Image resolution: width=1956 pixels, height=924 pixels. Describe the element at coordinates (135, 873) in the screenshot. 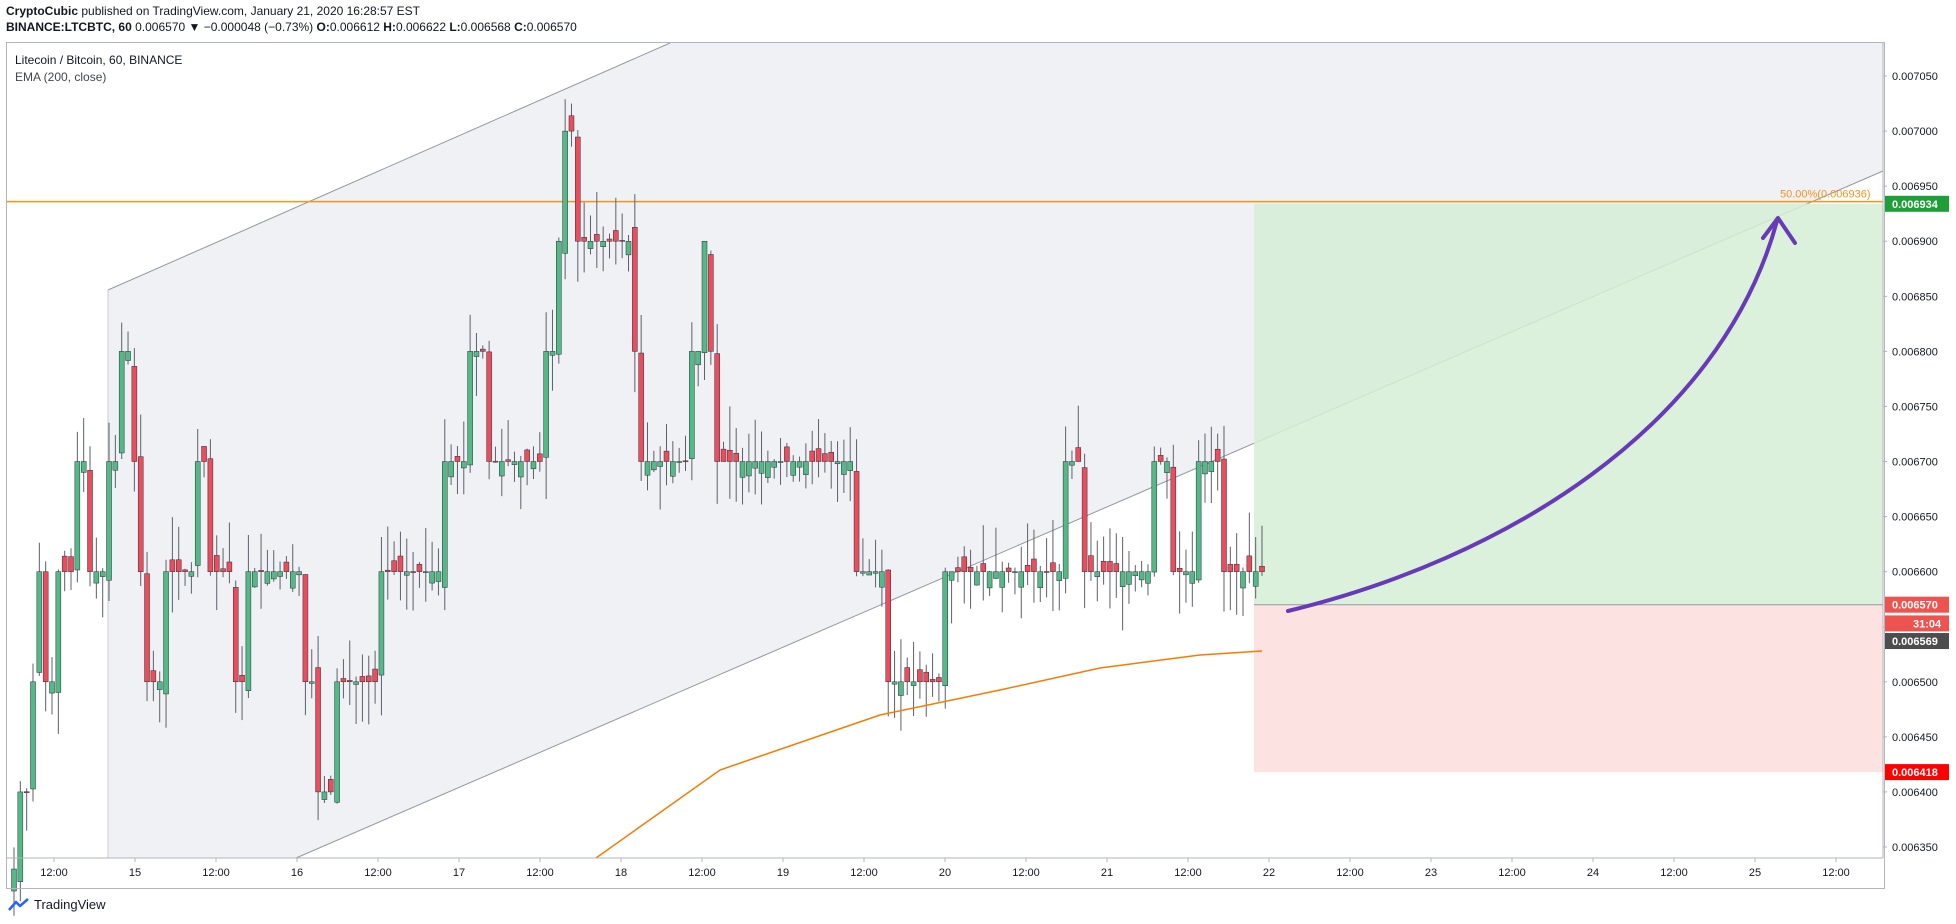

I see `time-tick-label: 15` at that location.